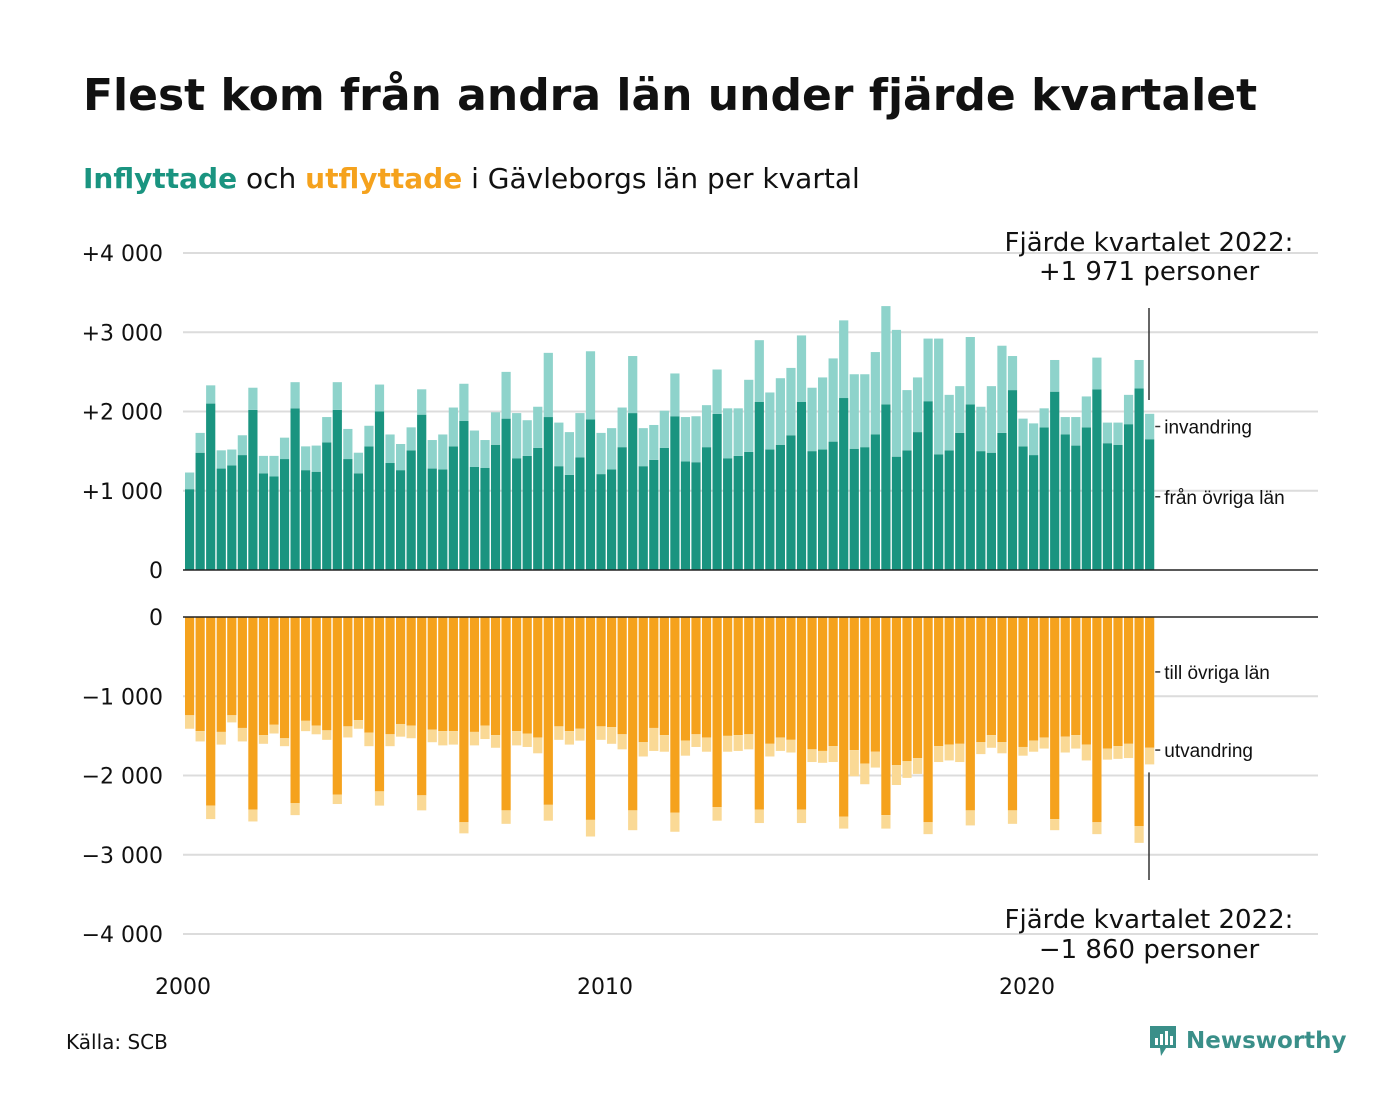  Describe the element at coordinates (1208, 751) in the screenshot. I see `series-label-emigration: utvandring` at that location.